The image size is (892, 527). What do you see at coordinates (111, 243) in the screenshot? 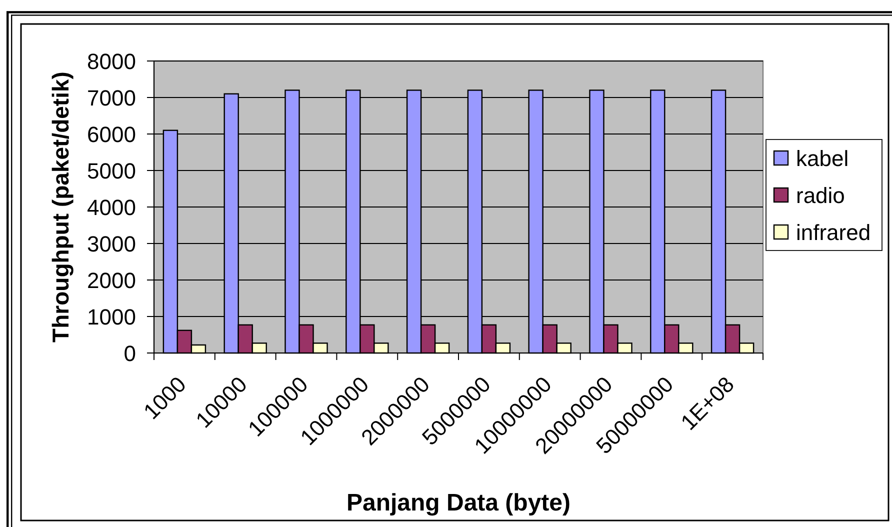
I see `y-tick-label: 3000` at bounding box center [111, 243].